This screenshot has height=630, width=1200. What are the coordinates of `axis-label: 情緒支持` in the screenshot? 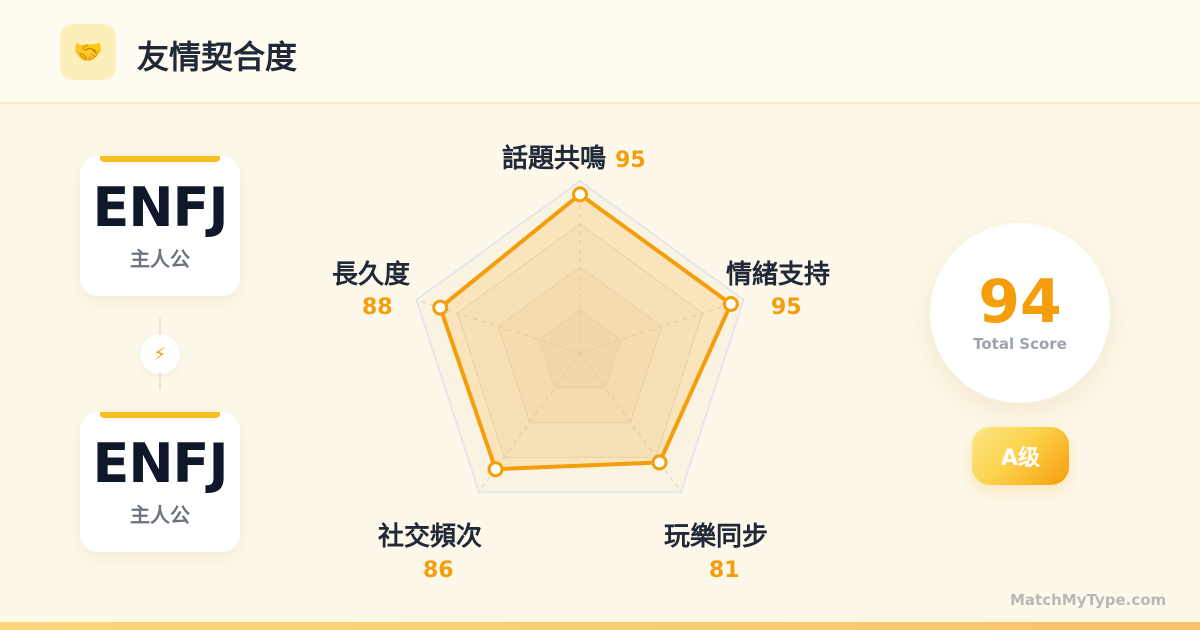 It's located at (778, 275).